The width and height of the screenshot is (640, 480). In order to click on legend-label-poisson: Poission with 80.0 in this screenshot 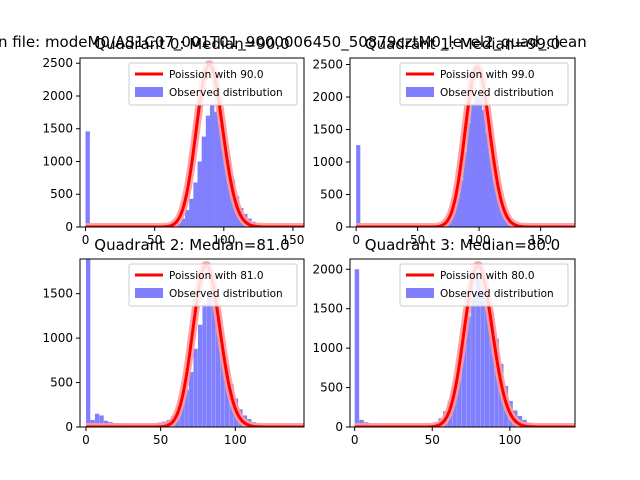, I will do `click(487, 276)`.